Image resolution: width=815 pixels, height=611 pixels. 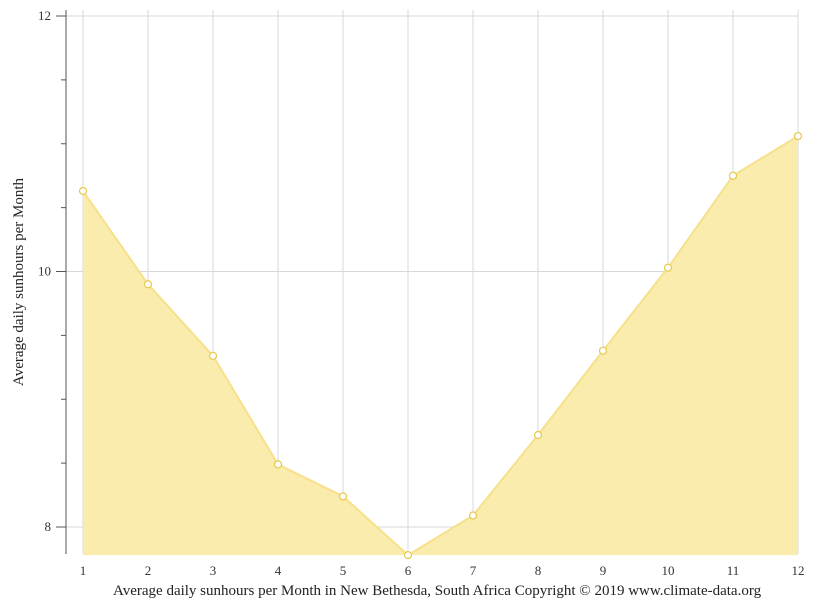 What do you see at coordinates (343, 570) in the screenshot?
I see `x-tick-label-5: 5` at bounding box center [343, 570].